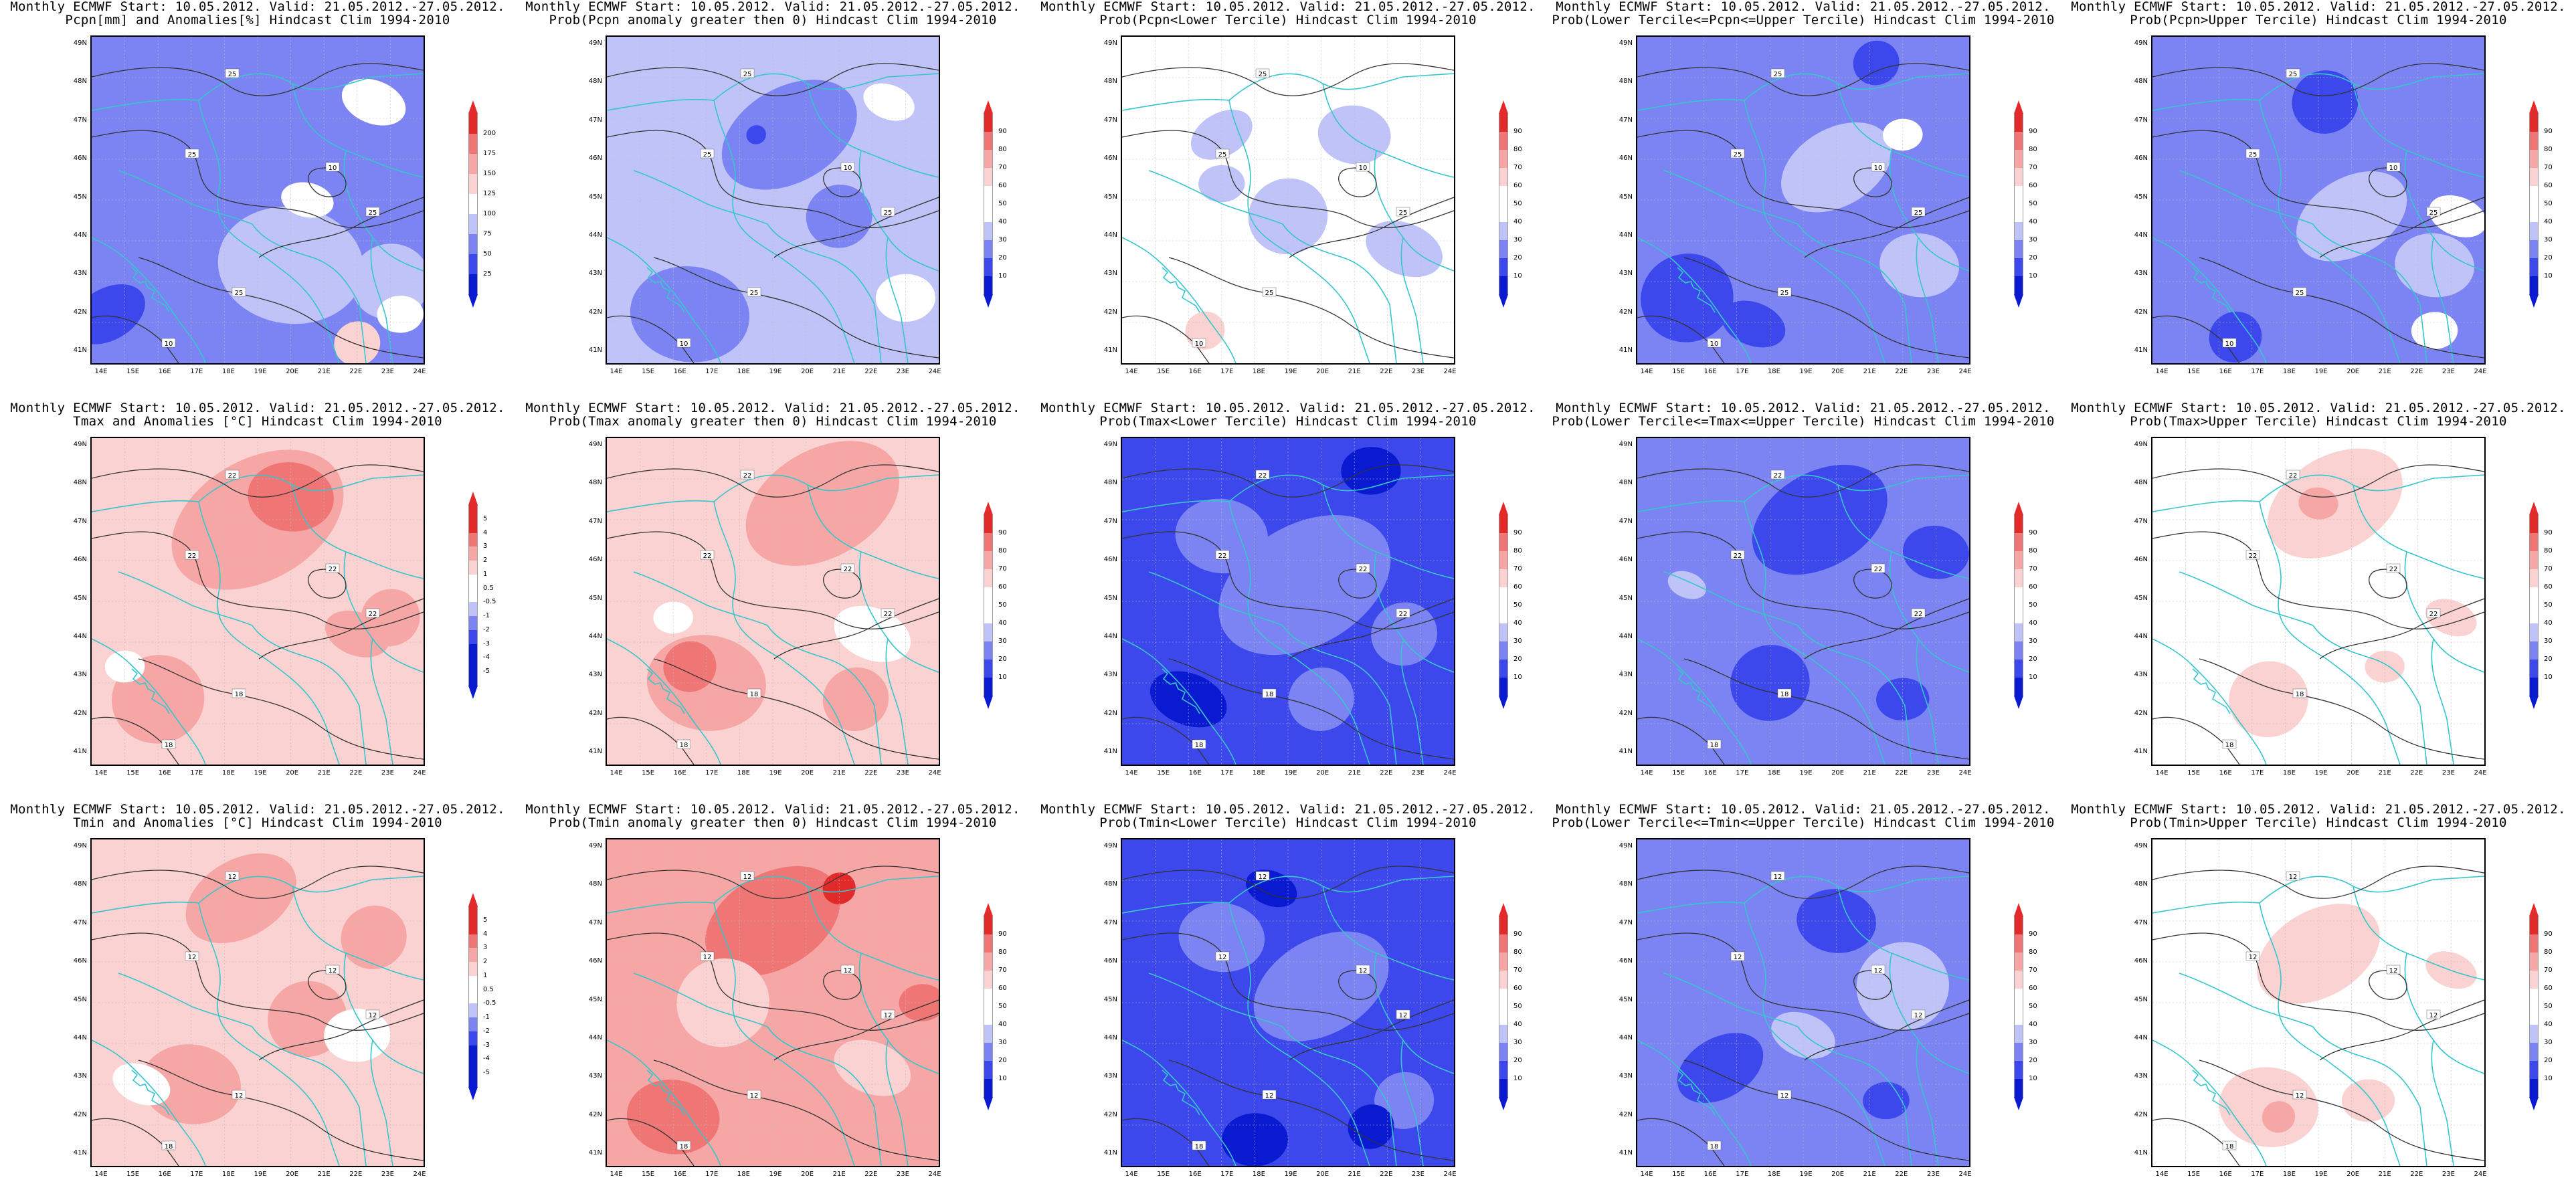  What do you see at coordinates (2534, 909) in the screenshot?
I see `colorbar-arrow-top` at bounding box center [2534, 909].